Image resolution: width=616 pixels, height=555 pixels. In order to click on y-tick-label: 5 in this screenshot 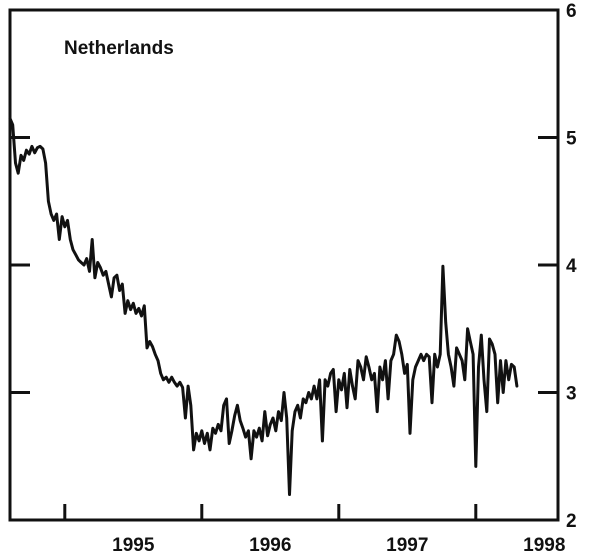, I will do `click(571, 139)`.